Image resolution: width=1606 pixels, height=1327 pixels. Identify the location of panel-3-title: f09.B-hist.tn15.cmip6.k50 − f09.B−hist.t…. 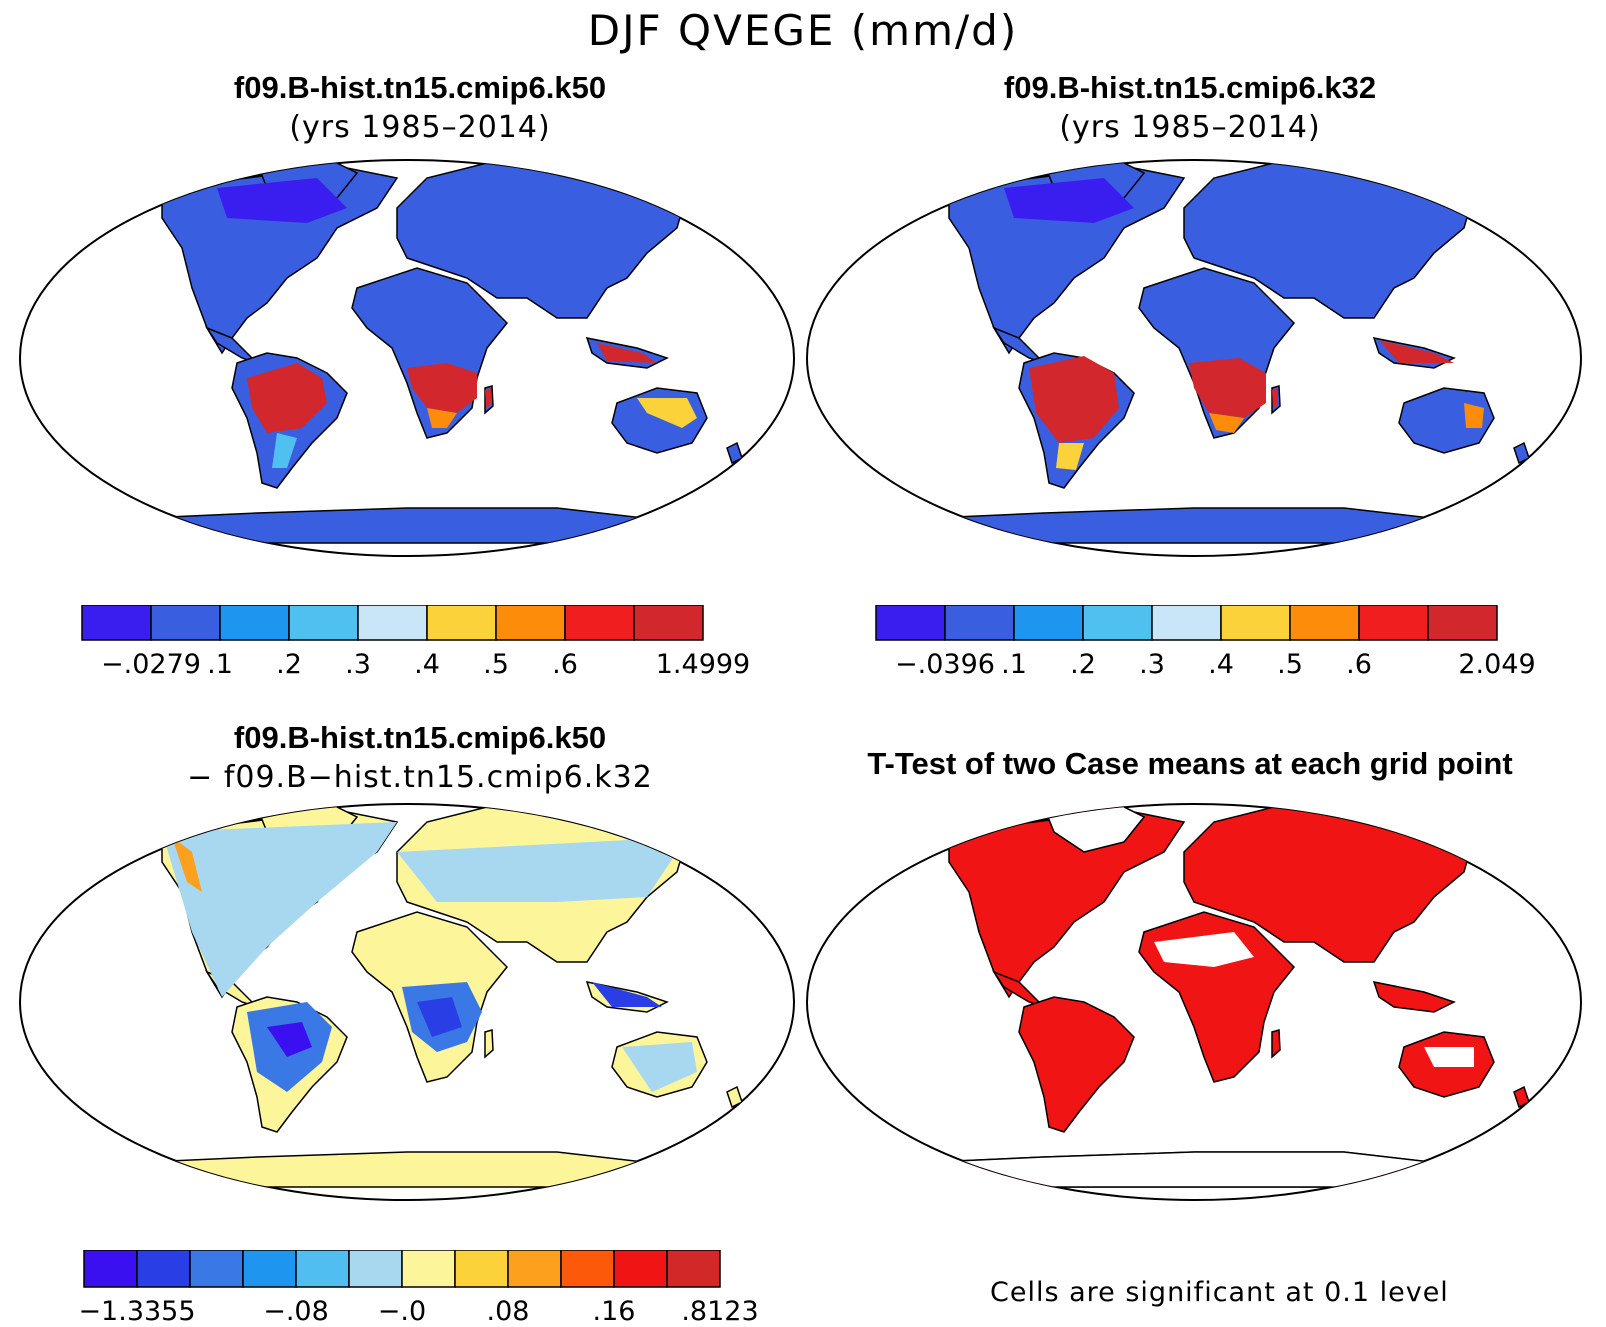
(420, 758).